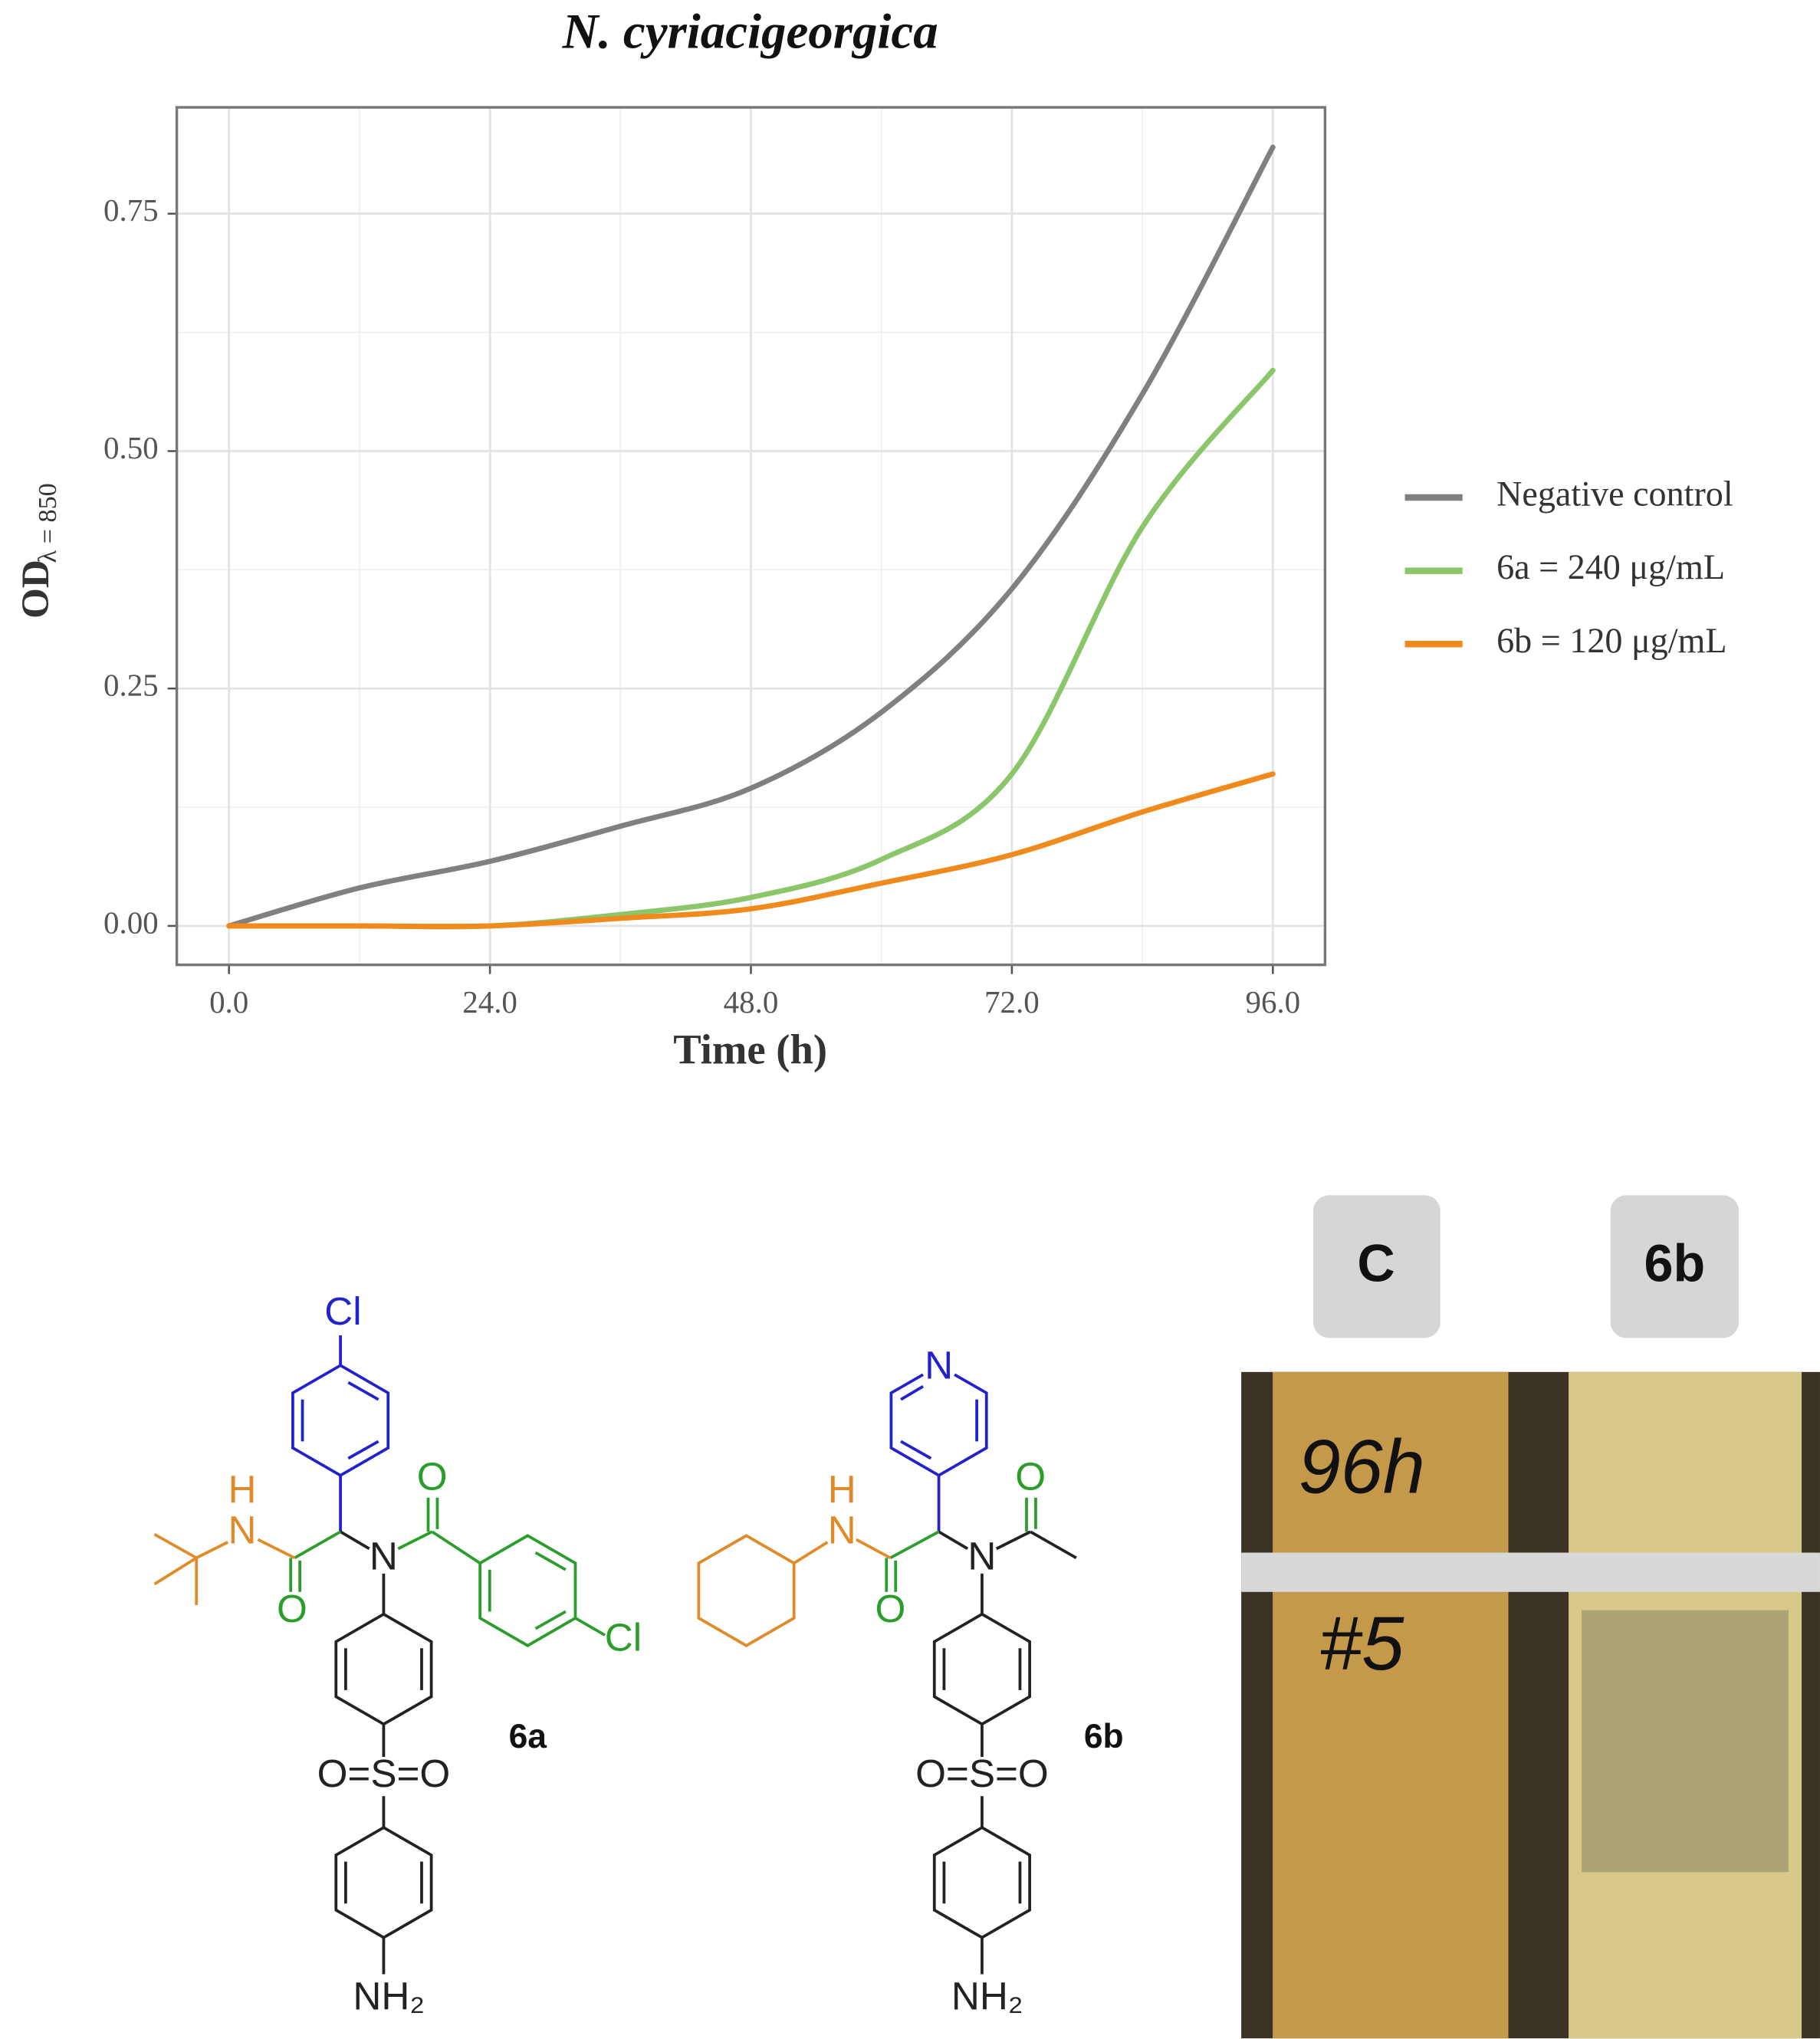  Describe the element at coordinates (435, 1654) in the screenshot. I see `atom-labels: Cl H N O N O Cl O=S=O NH₂ 6a` at that location.